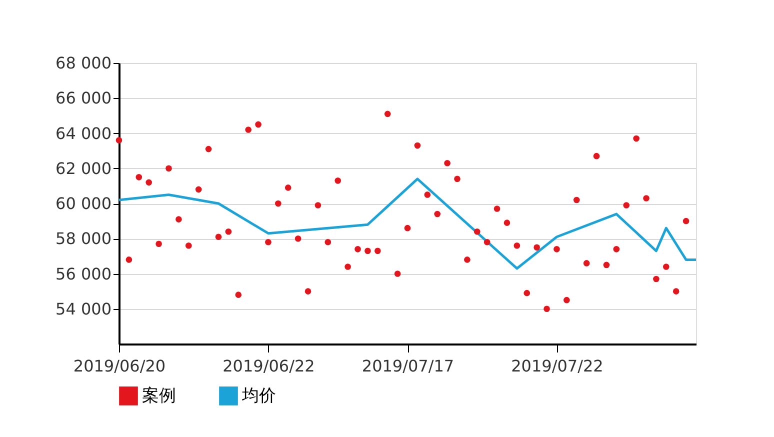 Image resolution: width=774 pixels, height=437 pixels. What do you see at coordinates (557, 366) in the screenshot?
I see `x-tick-label: 2019/07/22` at bounding box center [557, 366].